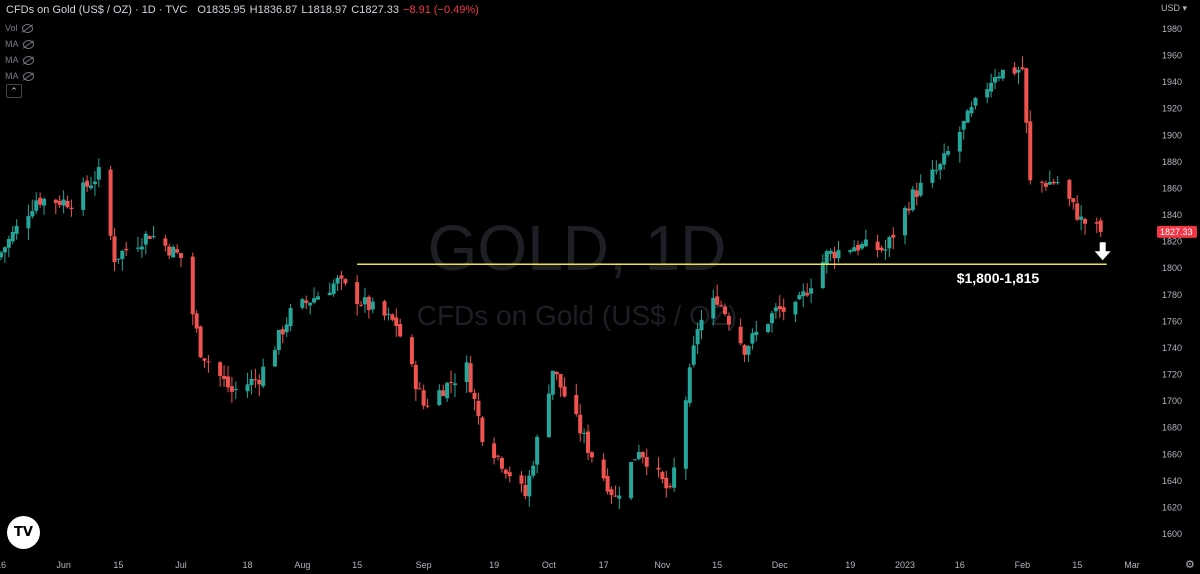  Describe the element at coordinates (19, 60) in the screenshot. I see `indicator-ma-2: MA` at that location.